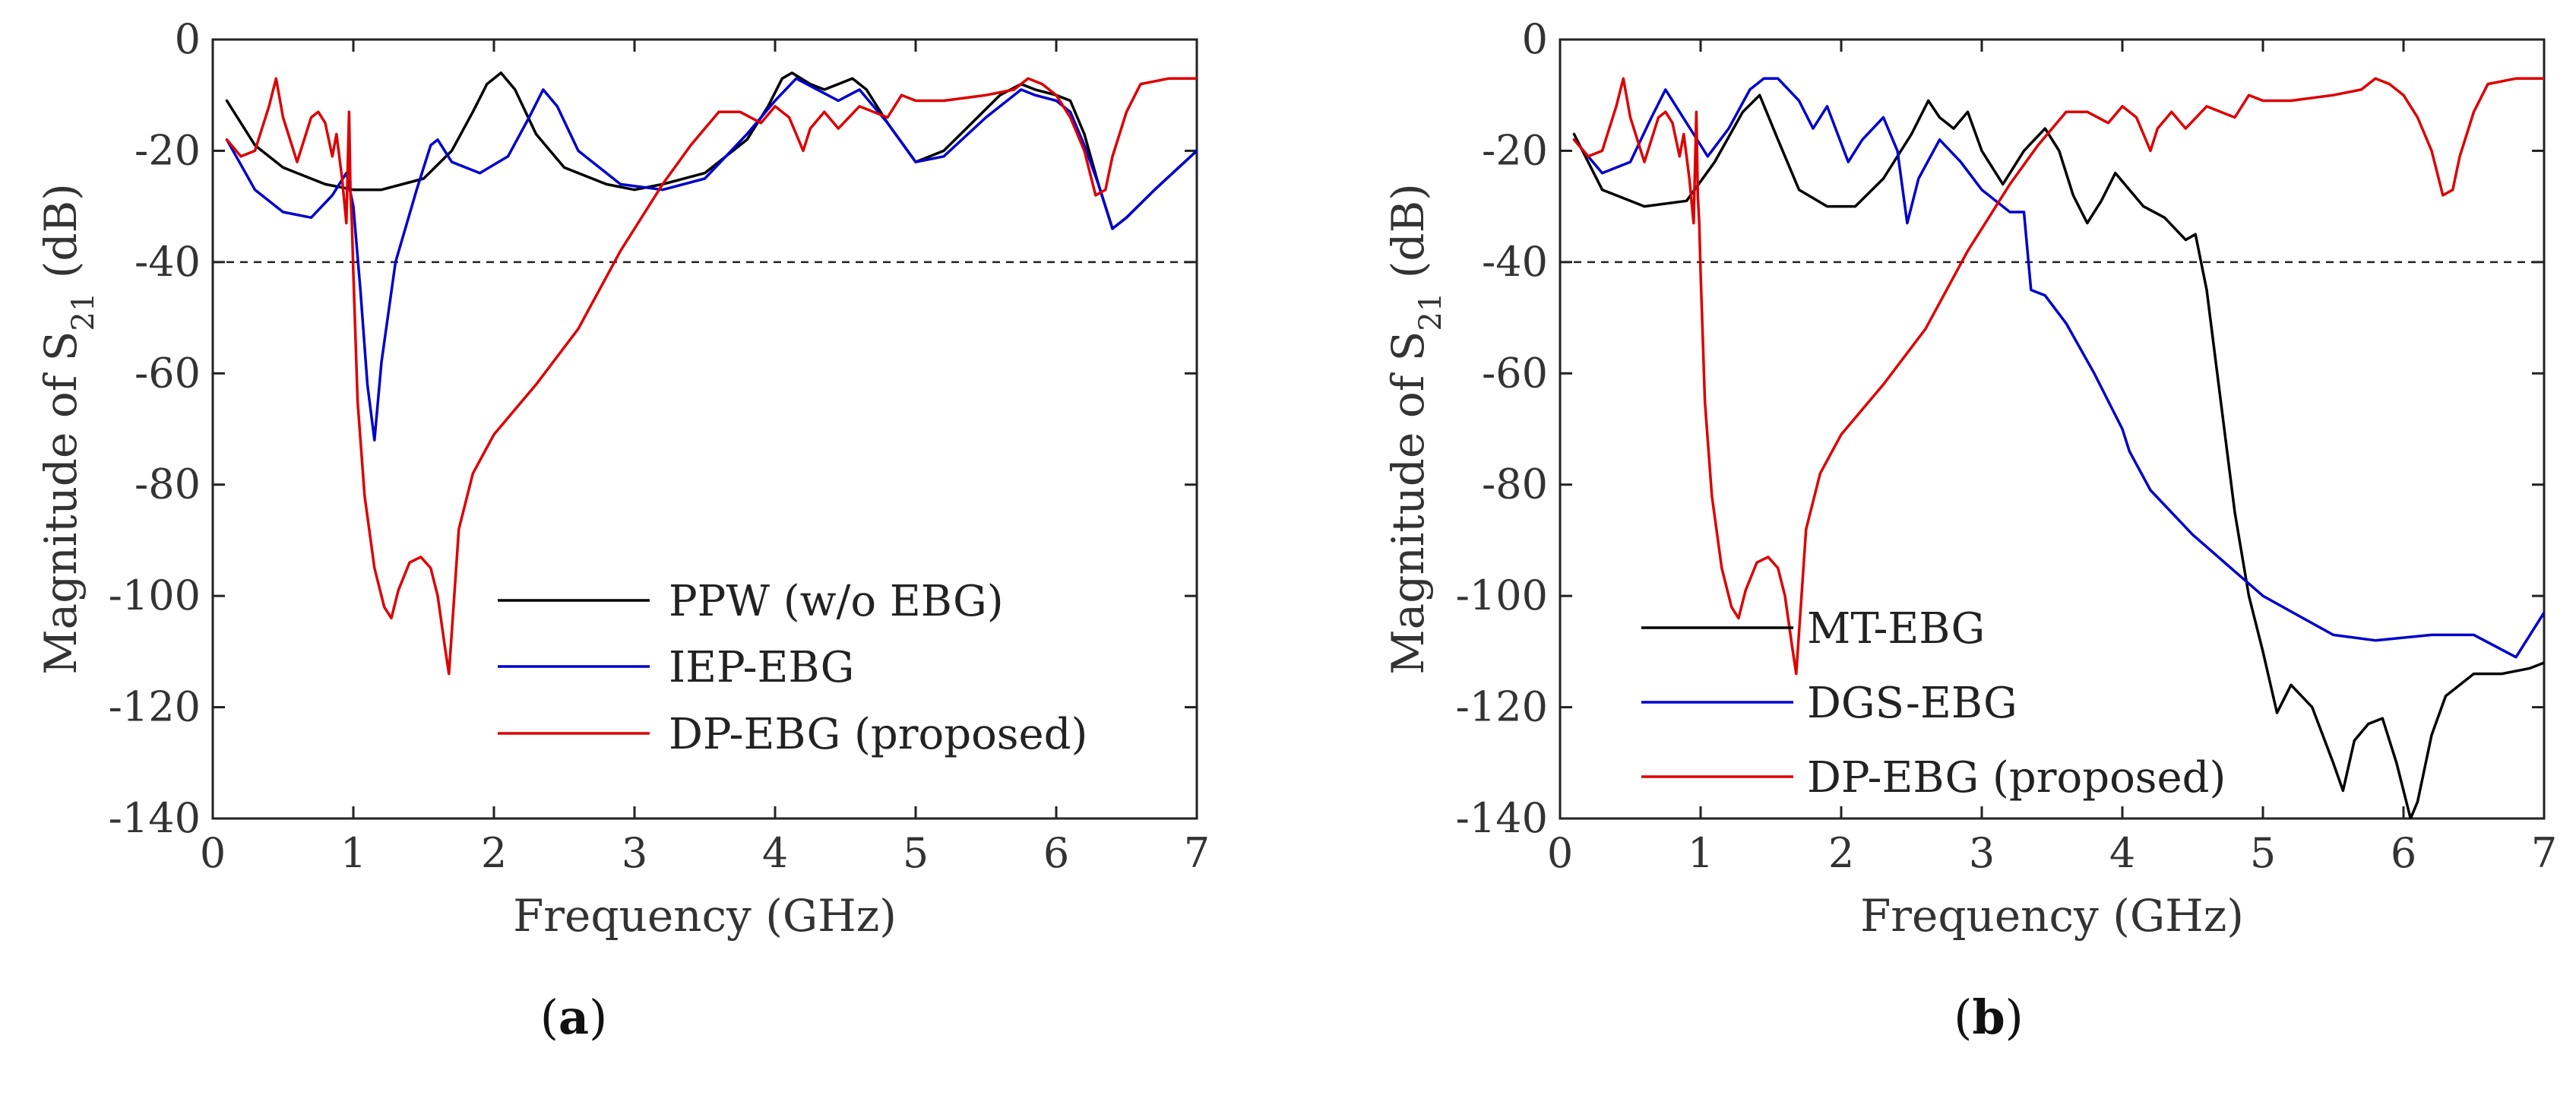 Image resolution: width=2576 pixels, height=1105 pixels. I want to click on series-line-iep-ebg, so click(711, 259).